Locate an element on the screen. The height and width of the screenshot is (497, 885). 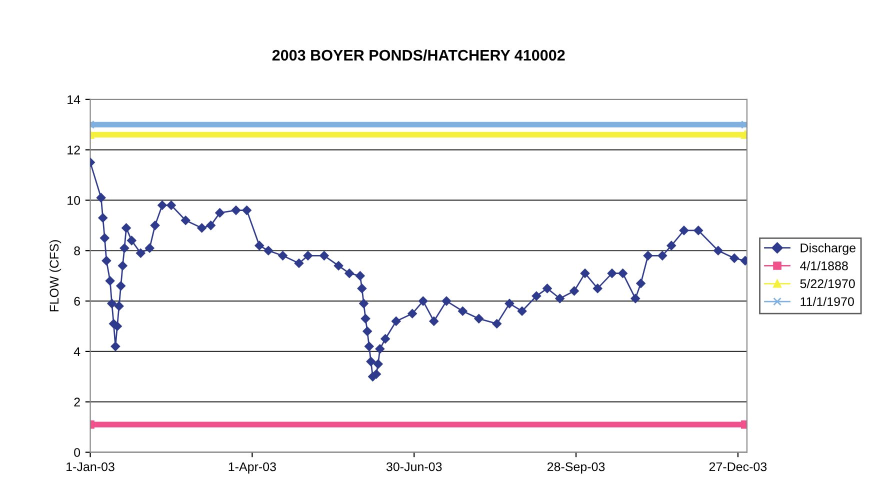
y-axis-title: FLOW (CFS) is located at coordinates (55, 276).